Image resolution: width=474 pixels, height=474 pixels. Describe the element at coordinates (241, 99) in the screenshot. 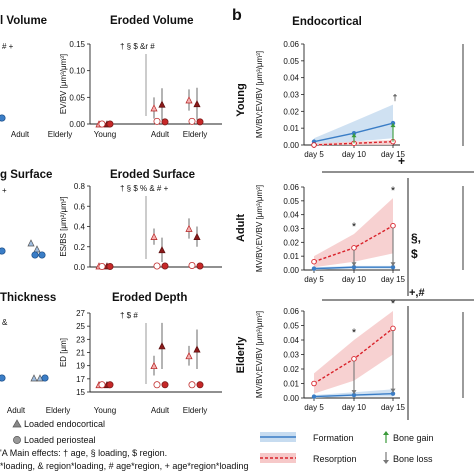

I see `row-label: Young` at that location.